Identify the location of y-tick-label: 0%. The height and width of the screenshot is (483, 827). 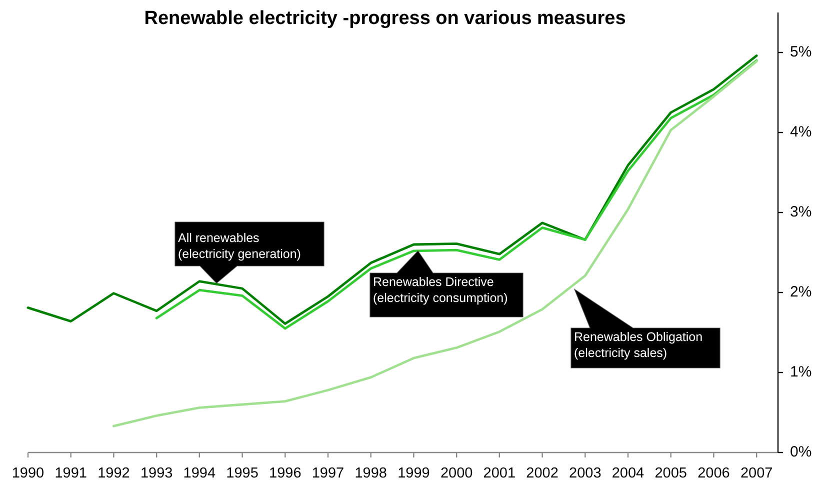
(801, 451).